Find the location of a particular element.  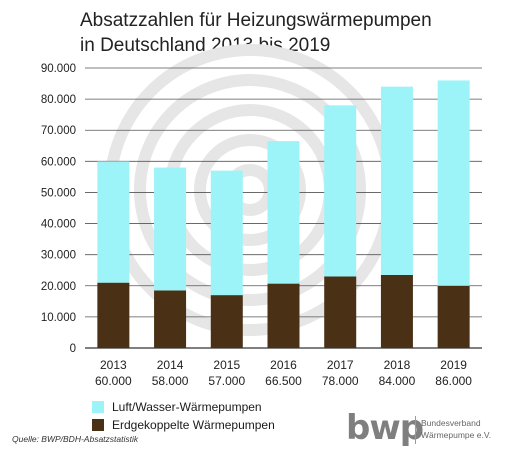

legend-item-erdgekoppelte: Erdgekoppelte Wärmepumpen is located at coordinates (183, 425).